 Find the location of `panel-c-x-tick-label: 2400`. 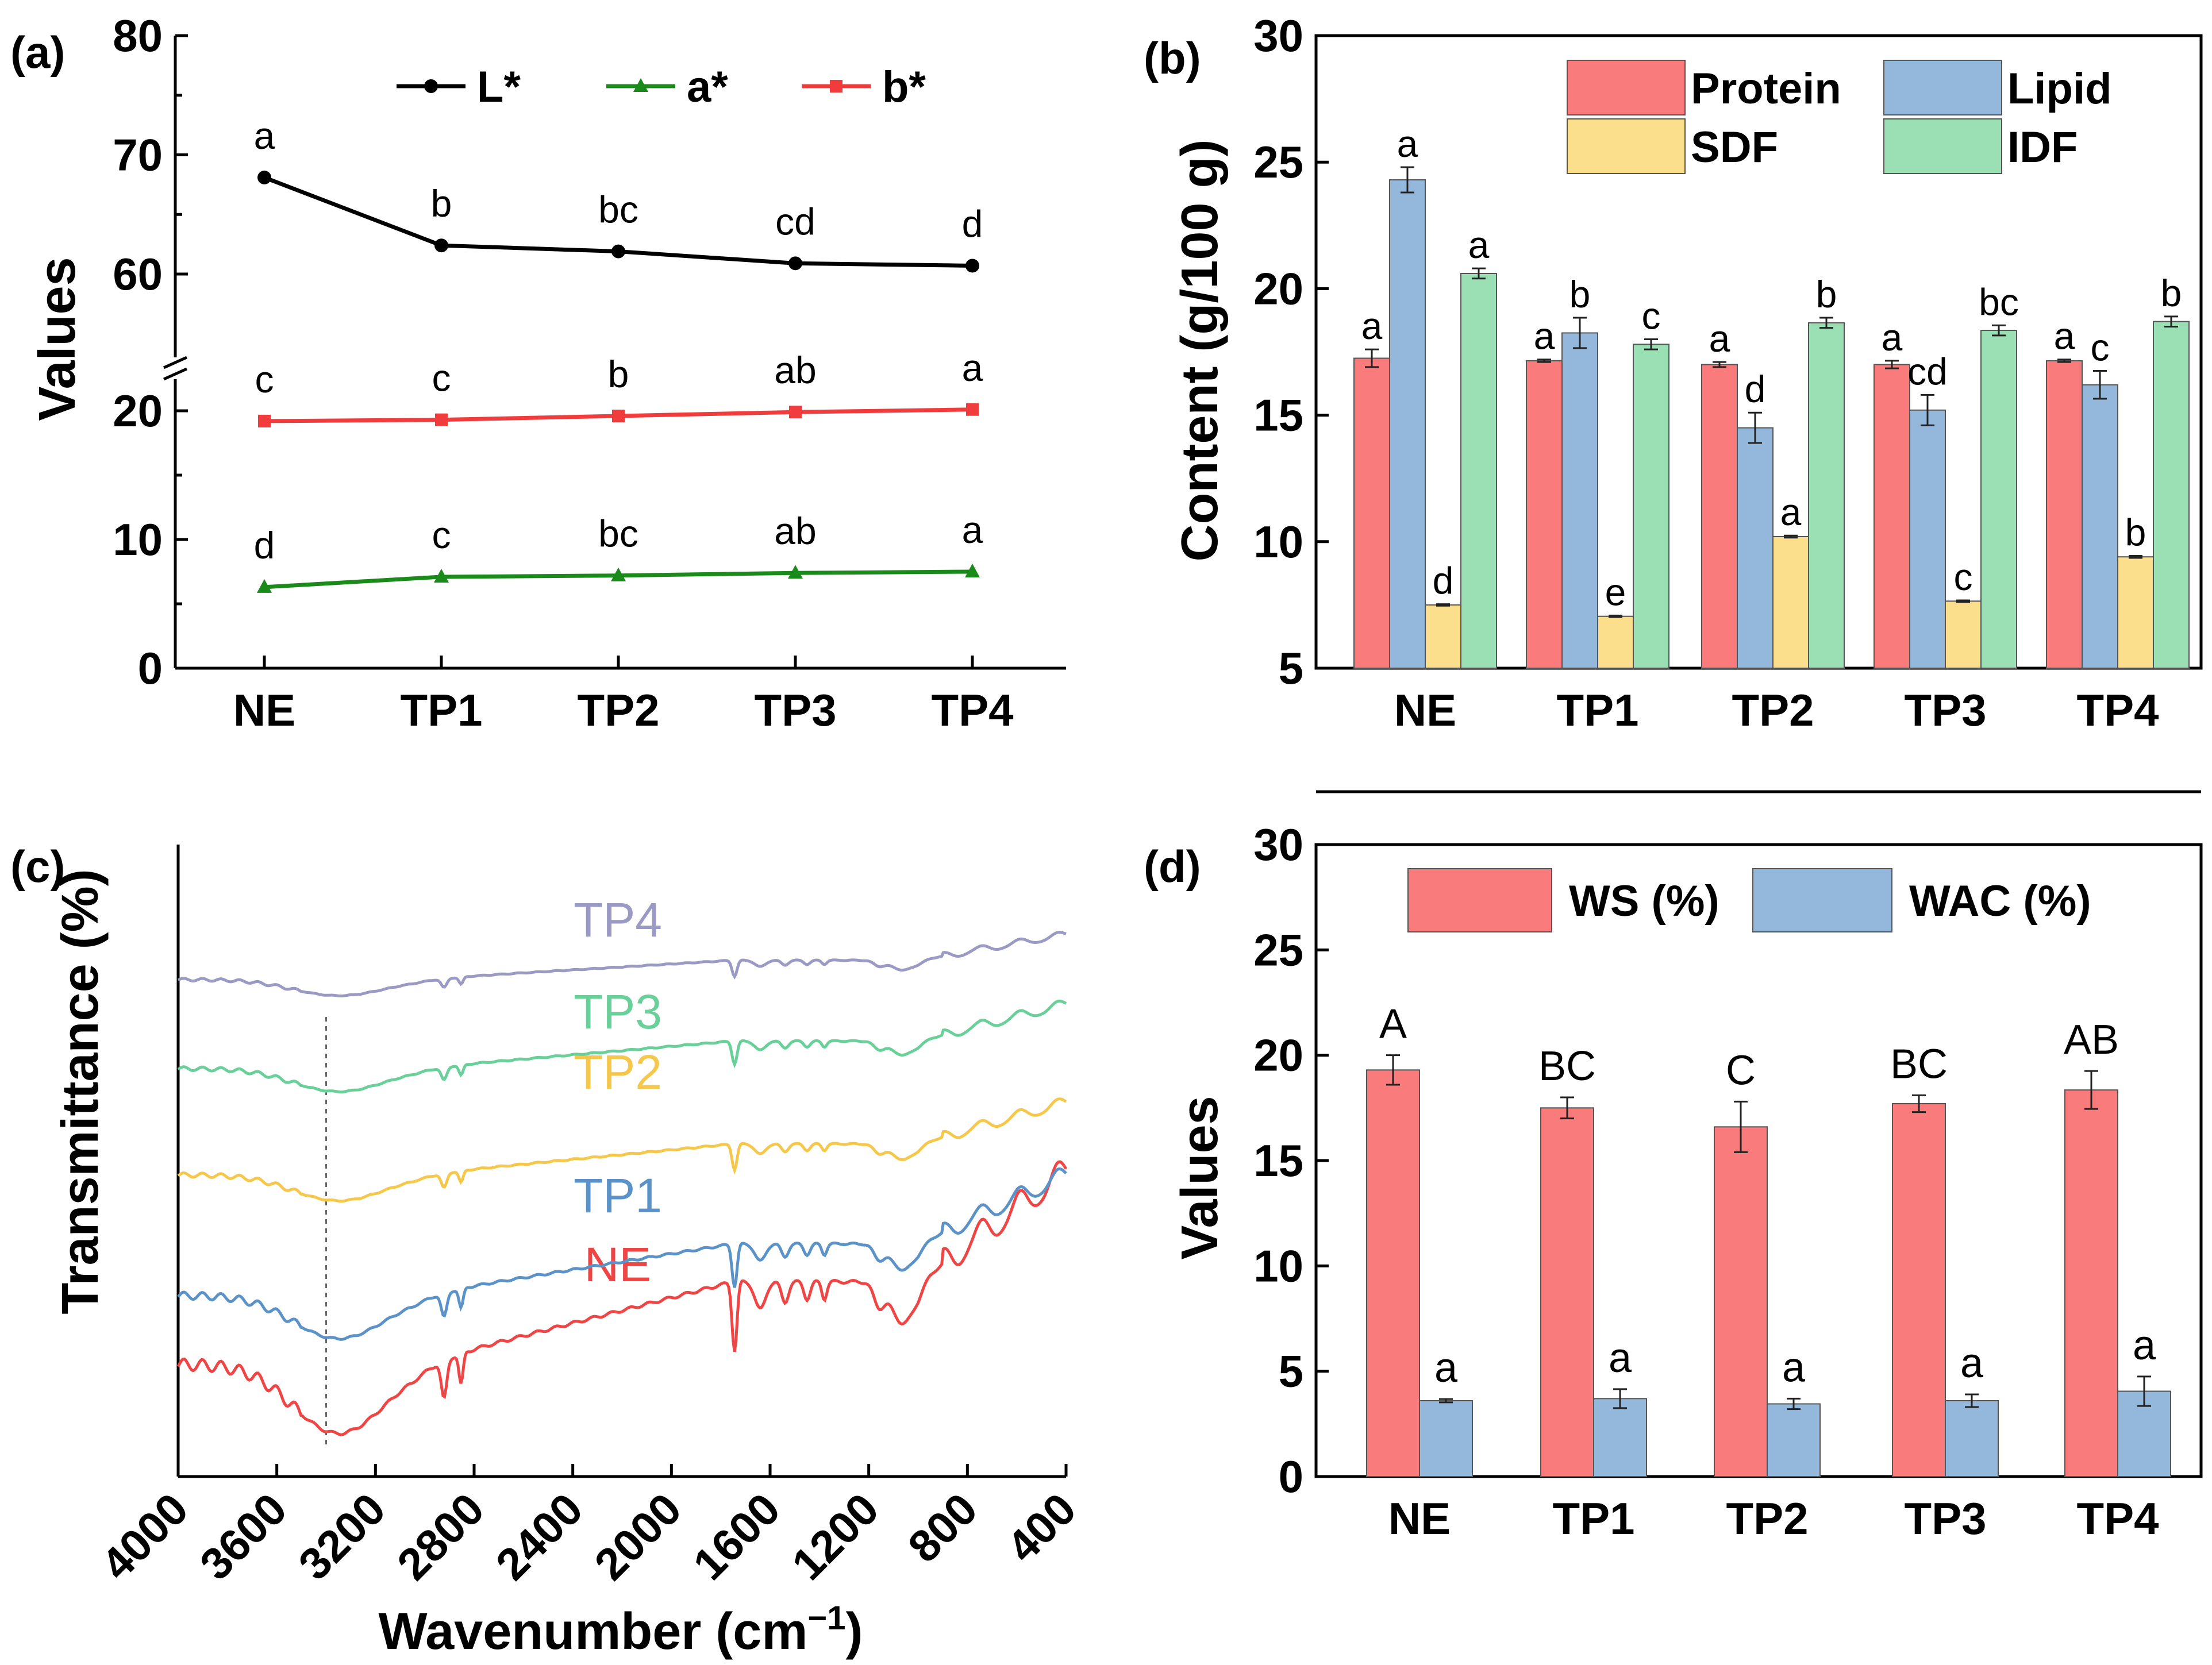

panel-c-x-tick-label: 2400 is located at coordinates (539, 1536).